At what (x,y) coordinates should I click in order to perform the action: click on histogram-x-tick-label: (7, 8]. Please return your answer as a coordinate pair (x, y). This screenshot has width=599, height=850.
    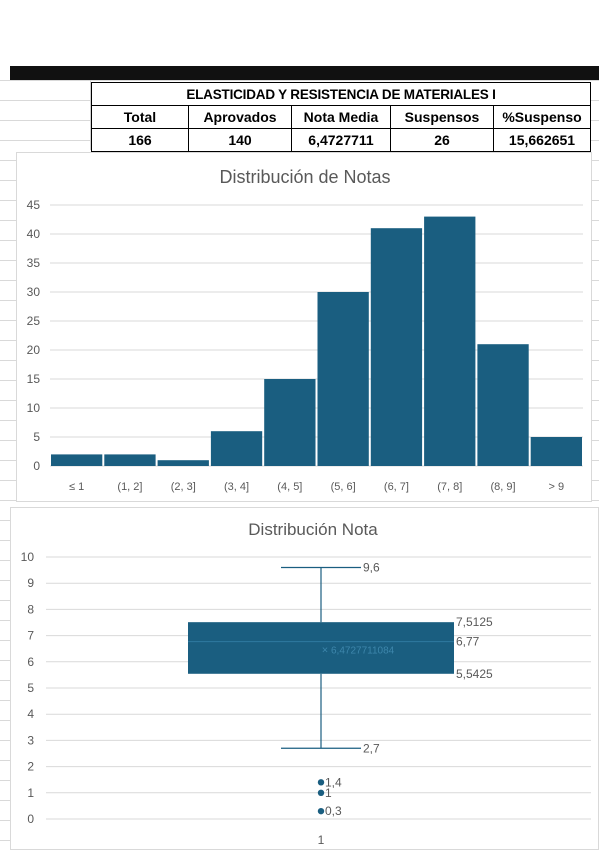
    Looking at the image, I should click on (449, 487).